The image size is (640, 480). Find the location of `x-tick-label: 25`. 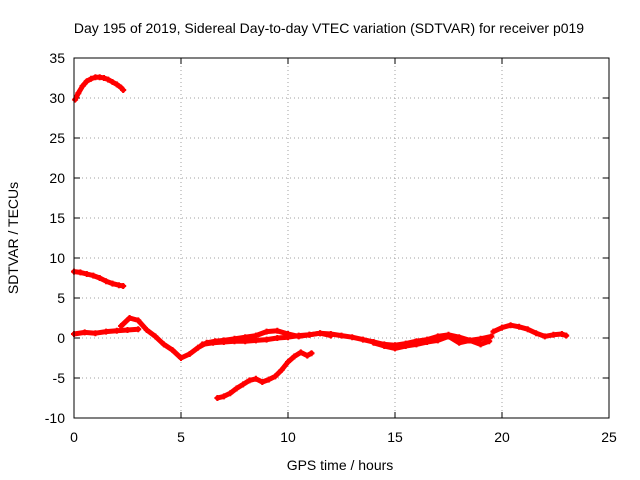

x-tick-label: 25 is located at coordinates (609, 437).